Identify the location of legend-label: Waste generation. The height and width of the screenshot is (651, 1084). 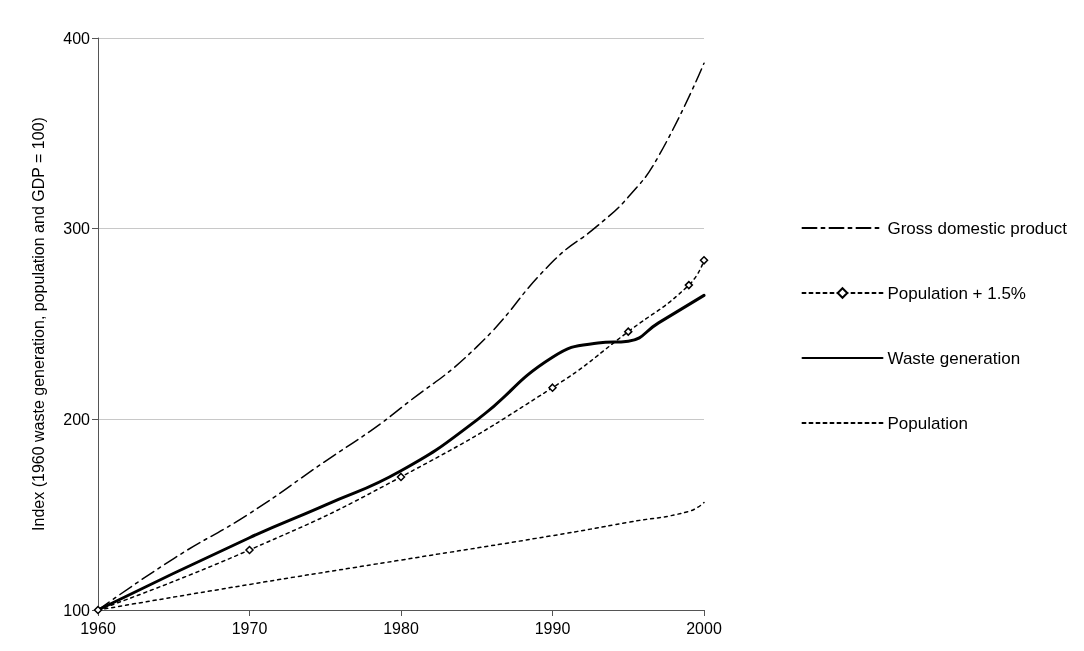
(954, 358).